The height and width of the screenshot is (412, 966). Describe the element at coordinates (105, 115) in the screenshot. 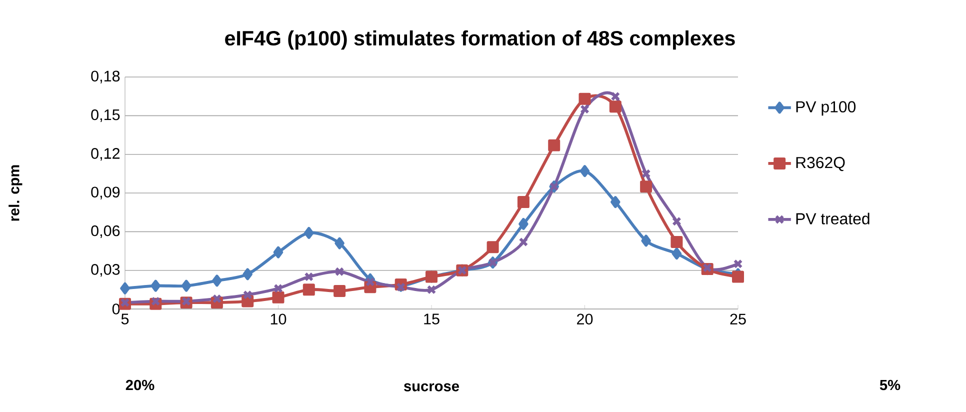

I see `y-tick-label: 0,15` at that location.